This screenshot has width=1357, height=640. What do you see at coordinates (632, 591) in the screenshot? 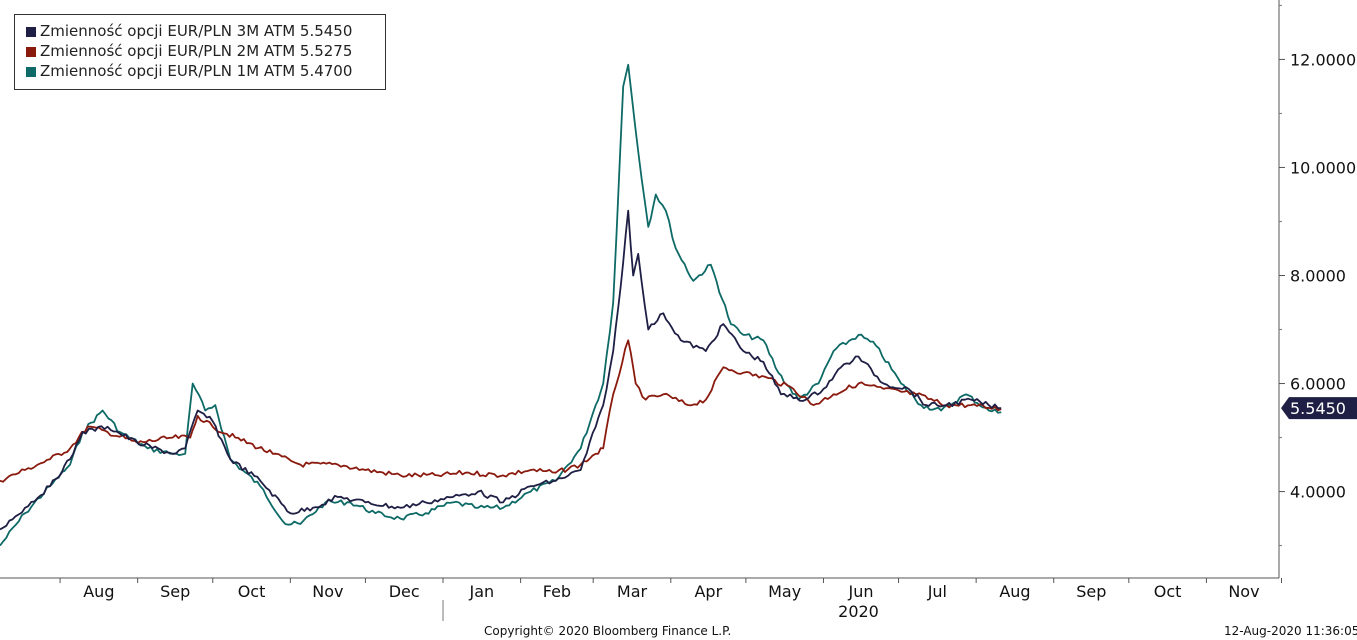
I see `month-label: Mar` at bounding box center [632, 591].